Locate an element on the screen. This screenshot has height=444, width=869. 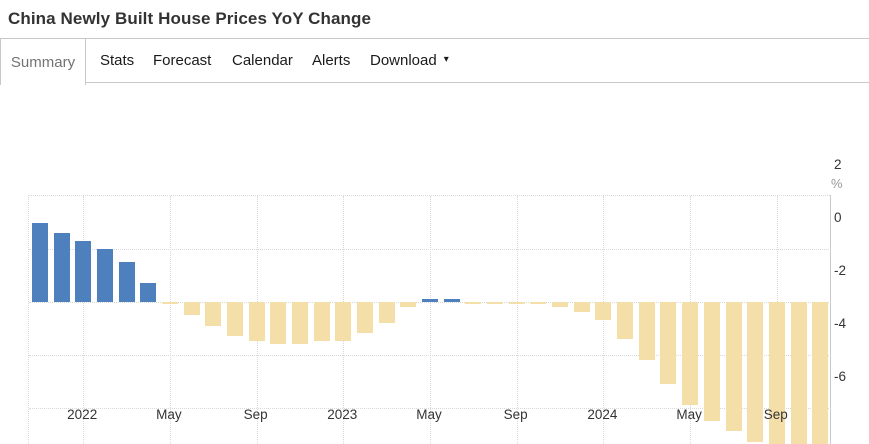
tab-label: Forecast is located at coordinates (182, 60).